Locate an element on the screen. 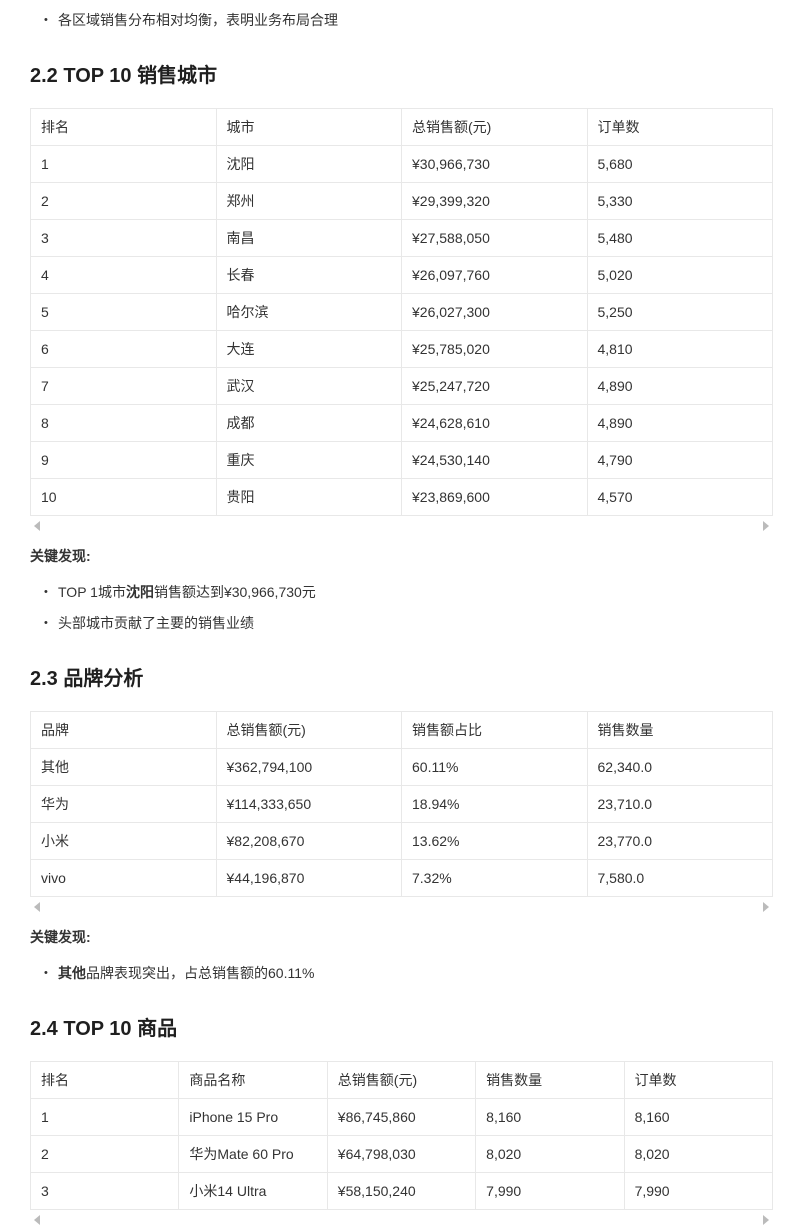 The image size is (800, 1226). table-cell: 哈尔滨 is located at coordinates (308, 312).